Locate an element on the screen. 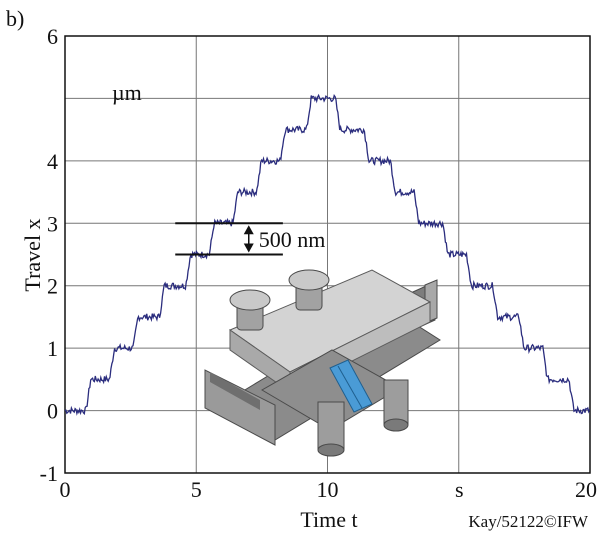 This screenshot has width=598, height=536. y-axis-title: Travel x is located at coordinates (32, 254).